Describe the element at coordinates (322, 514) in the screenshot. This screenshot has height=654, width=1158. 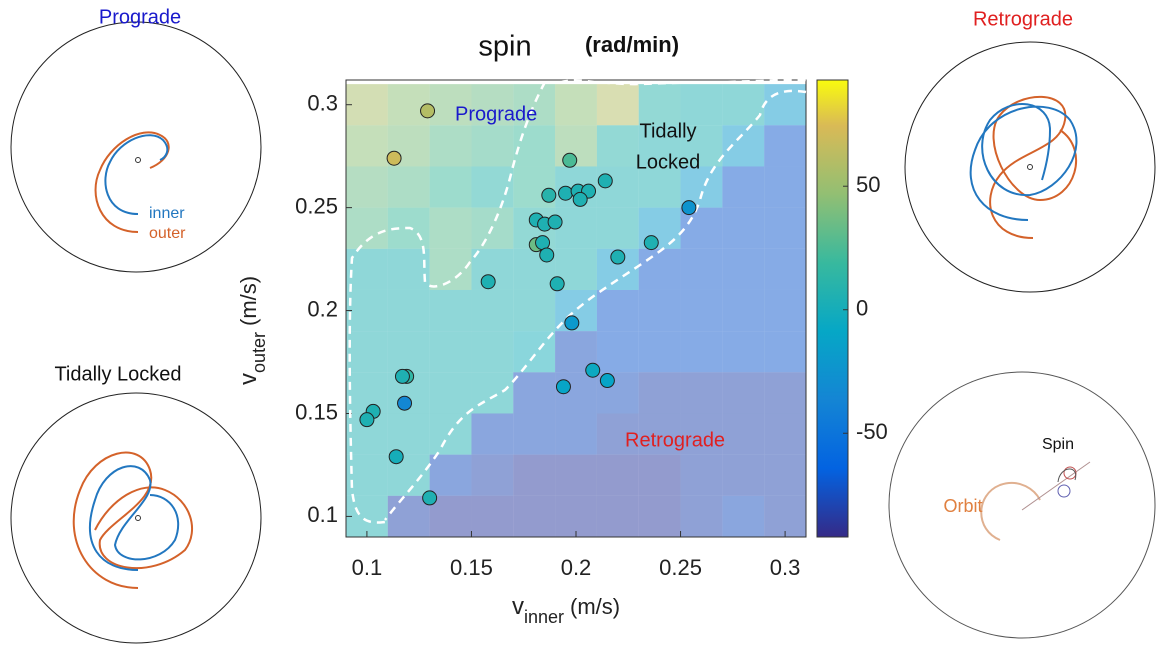
I see `y-tick-label: 0.1` at that location.